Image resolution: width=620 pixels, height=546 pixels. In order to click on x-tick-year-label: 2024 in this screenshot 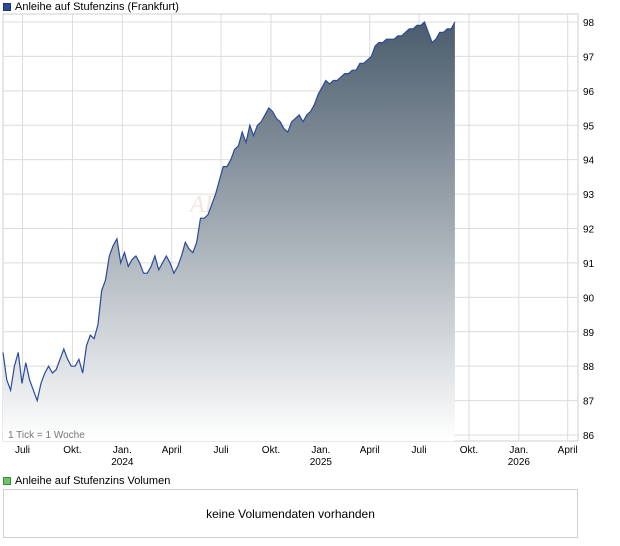, I will do `click(122, 462)`.